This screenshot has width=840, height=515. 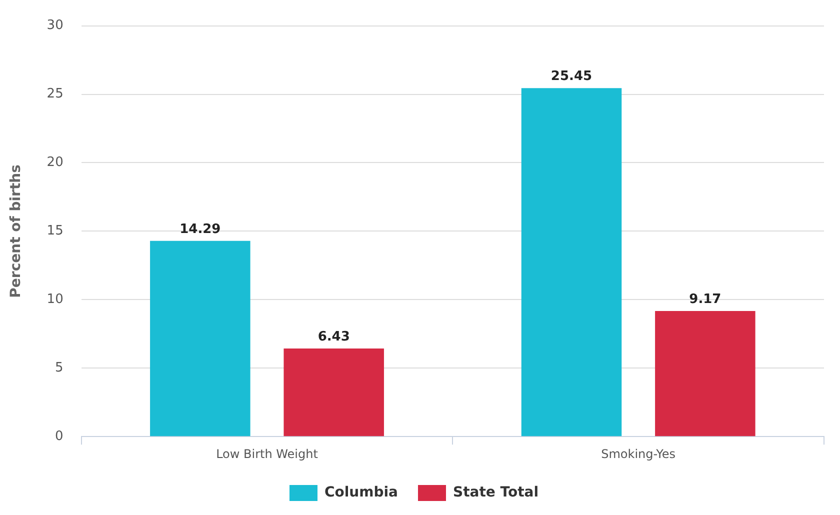 What do you see at coordinates (495, 492) in the screenshot?
I see `legend-label: State Total` at bounding box center [495, 492].